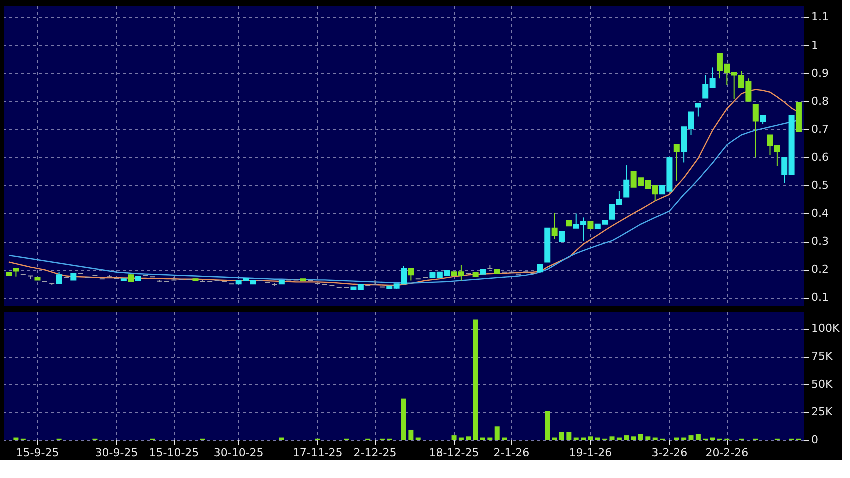 This screenshot has height=478, width=850. Describe the element at coordinates (823, 384) in the screenshot. I see `y-tick-label: 50K` at that location.